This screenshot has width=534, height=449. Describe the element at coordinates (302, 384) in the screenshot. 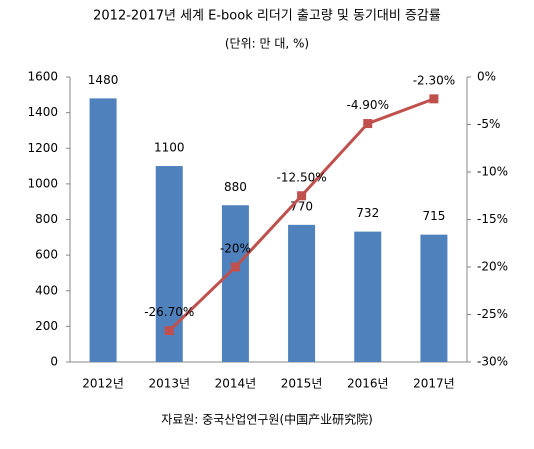

I see `x-tick-label: 2015년` at that location.